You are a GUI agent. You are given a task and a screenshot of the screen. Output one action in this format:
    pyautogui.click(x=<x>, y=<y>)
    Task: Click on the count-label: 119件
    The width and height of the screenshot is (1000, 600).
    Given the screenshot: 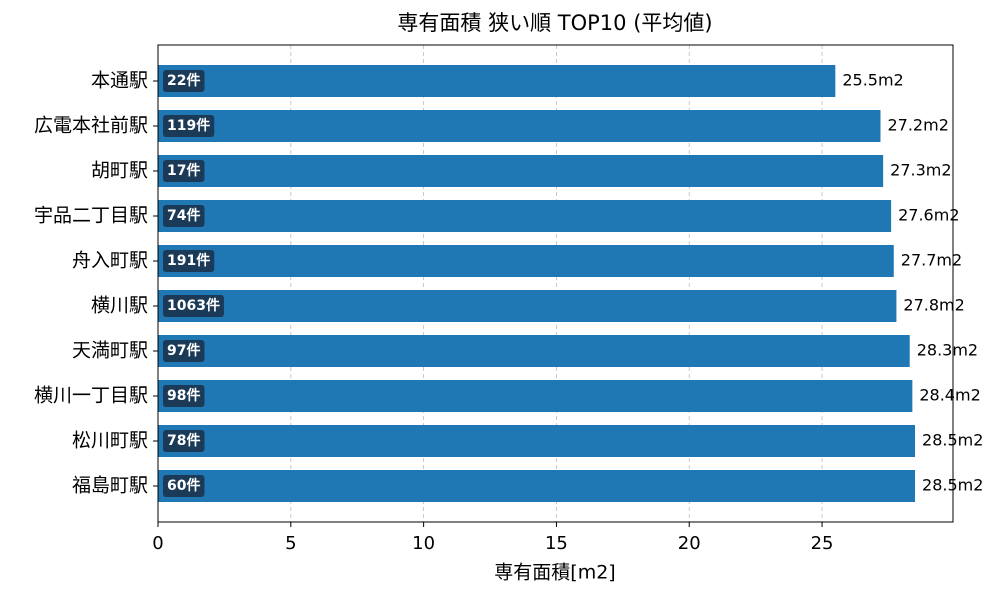 What is the action you would take?
    pyautogui.click(x=188, y=125)
    